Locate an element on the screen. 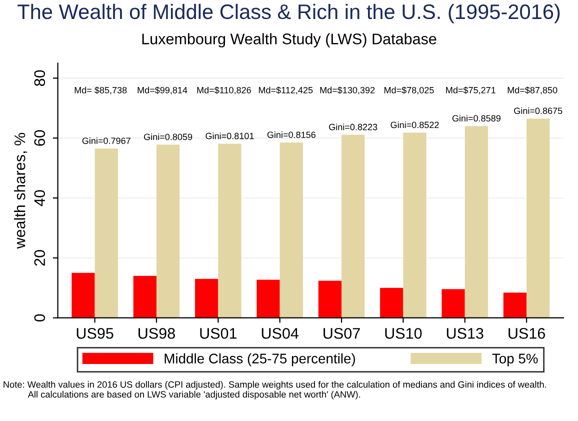 This screenshot has height=421, width=578. y-axis-title: wealth shares, % is located at coordinates (21, 190).